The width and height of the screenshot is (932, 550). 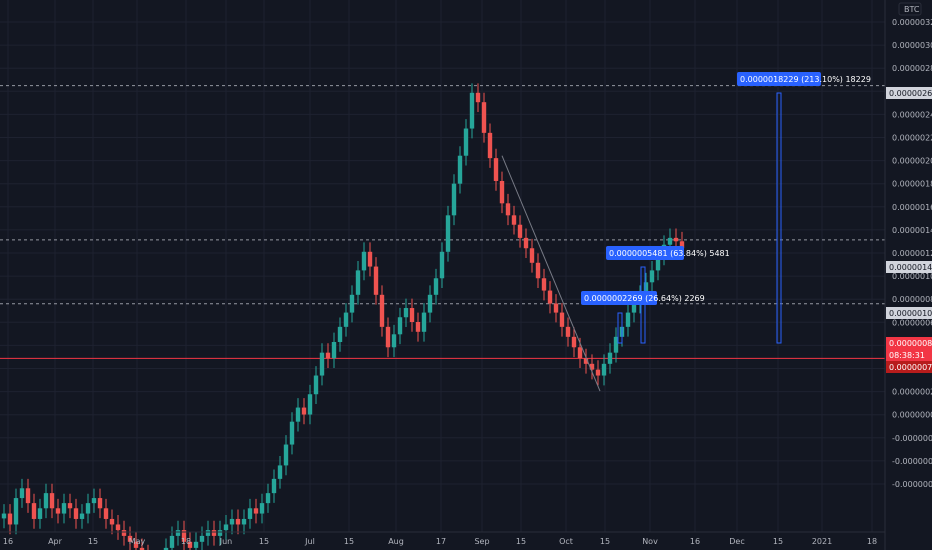 I want to click on trend-line, so click(x=551, y=273).